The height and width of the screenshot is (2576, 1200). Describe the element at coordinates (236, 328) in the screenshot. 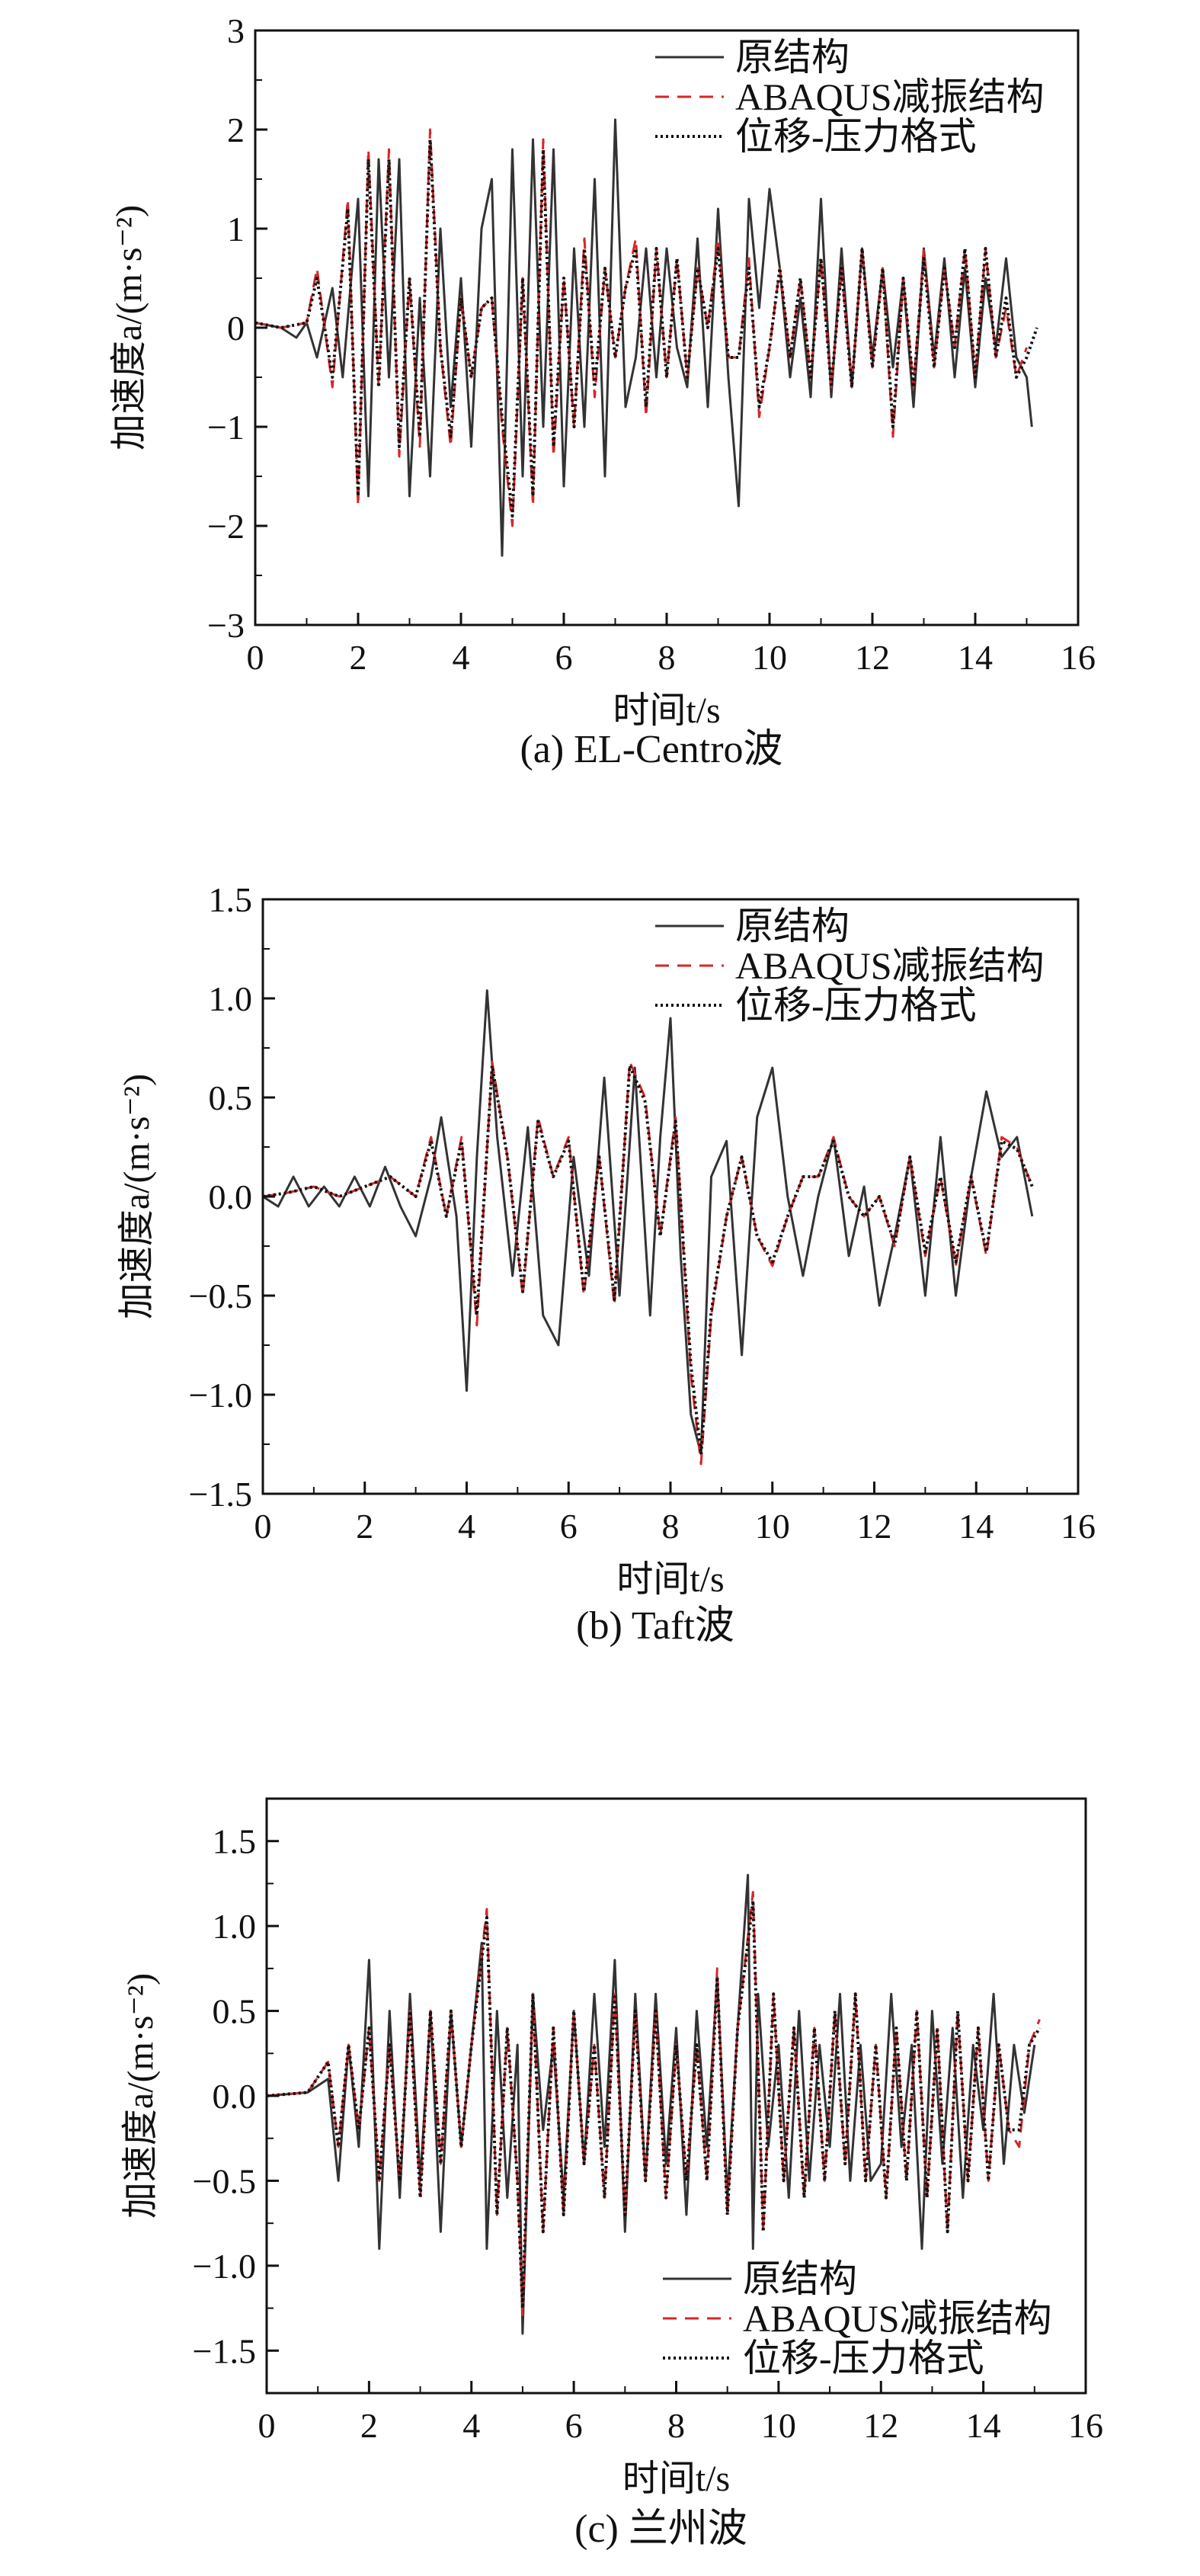

I see `y-tick-label: 0` at that location.